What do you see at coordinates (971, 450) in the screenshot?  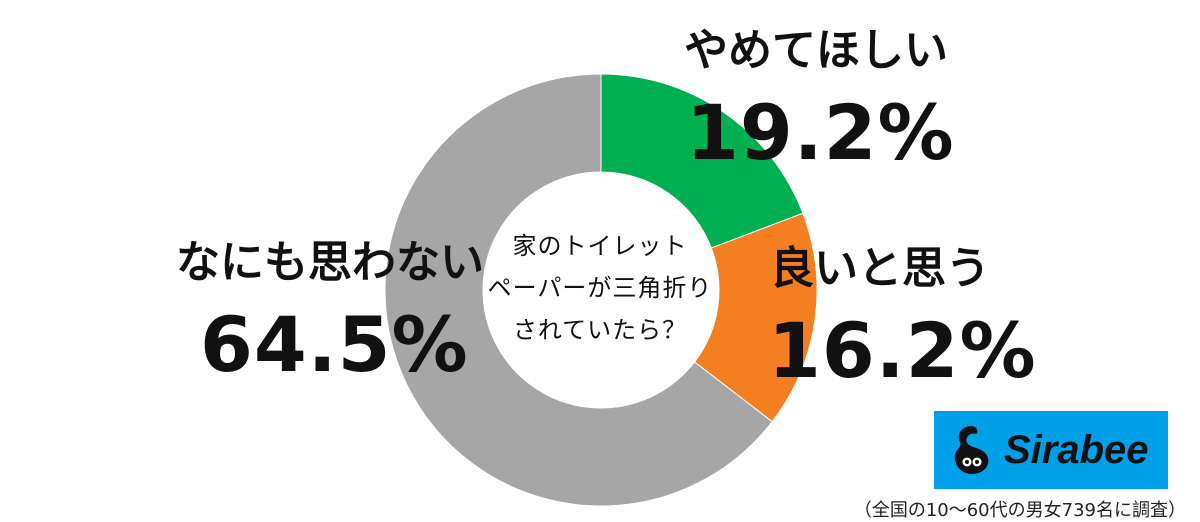 I see `sirabee-mascot-icon` at bounding box center [971, 450].